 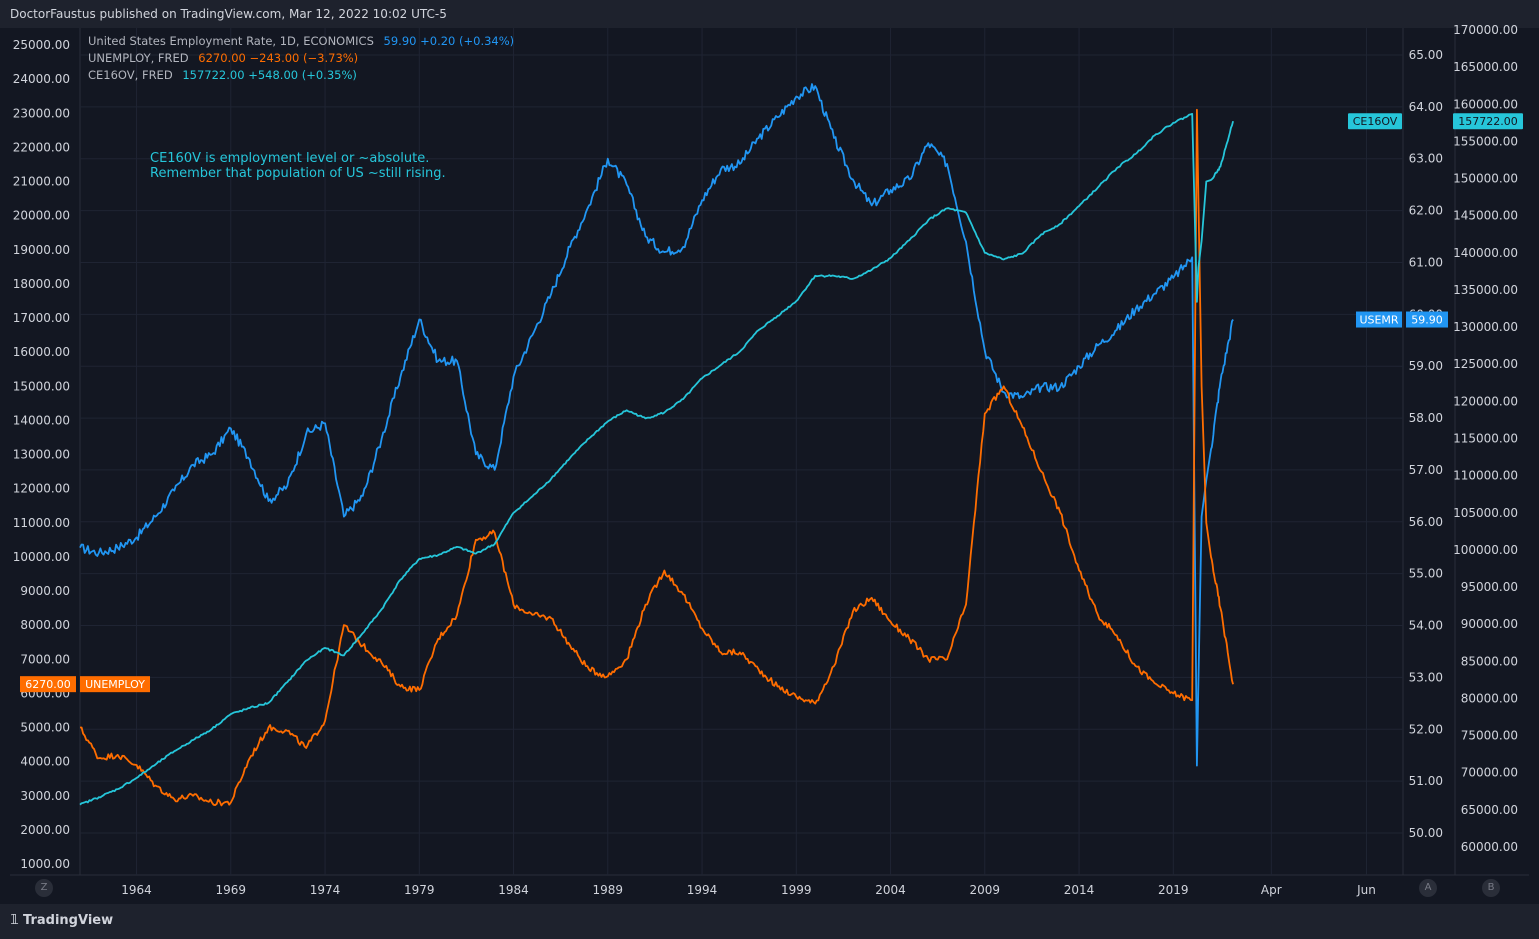 What do you see at coordinates (222, 58) in the screenshot?
I see `legend-value: 6270.00` at bounding box center [222, 58].